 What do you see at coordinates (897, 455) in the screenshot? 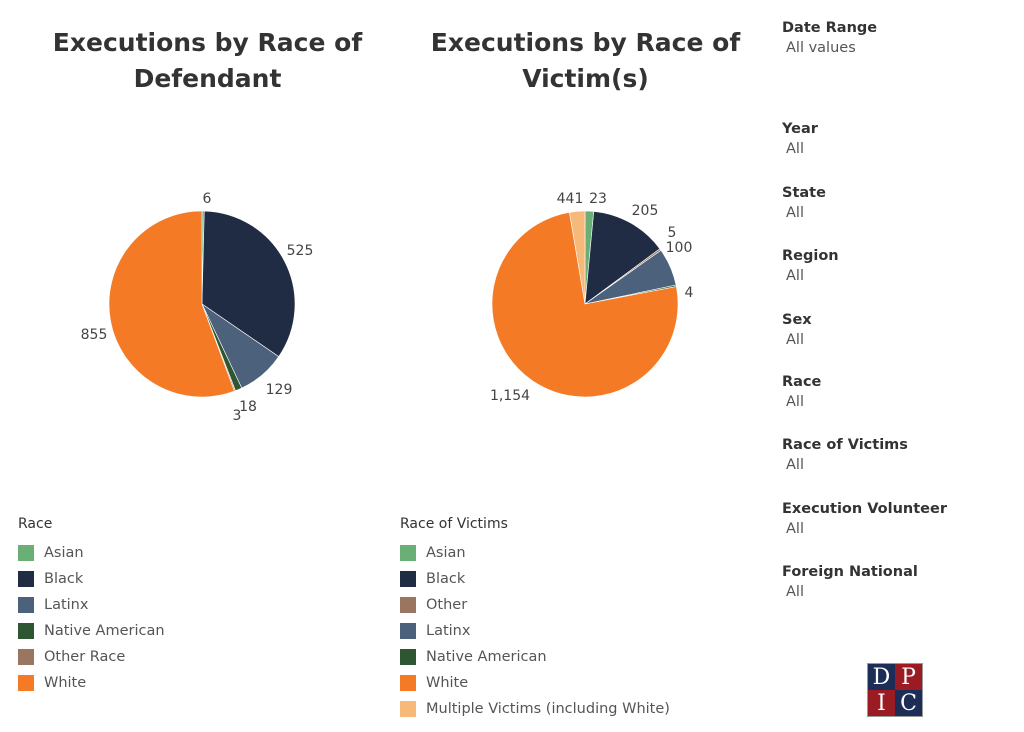
I see `filter-race-of-victims: Race of Victims All` at bounding box center [897, 455].